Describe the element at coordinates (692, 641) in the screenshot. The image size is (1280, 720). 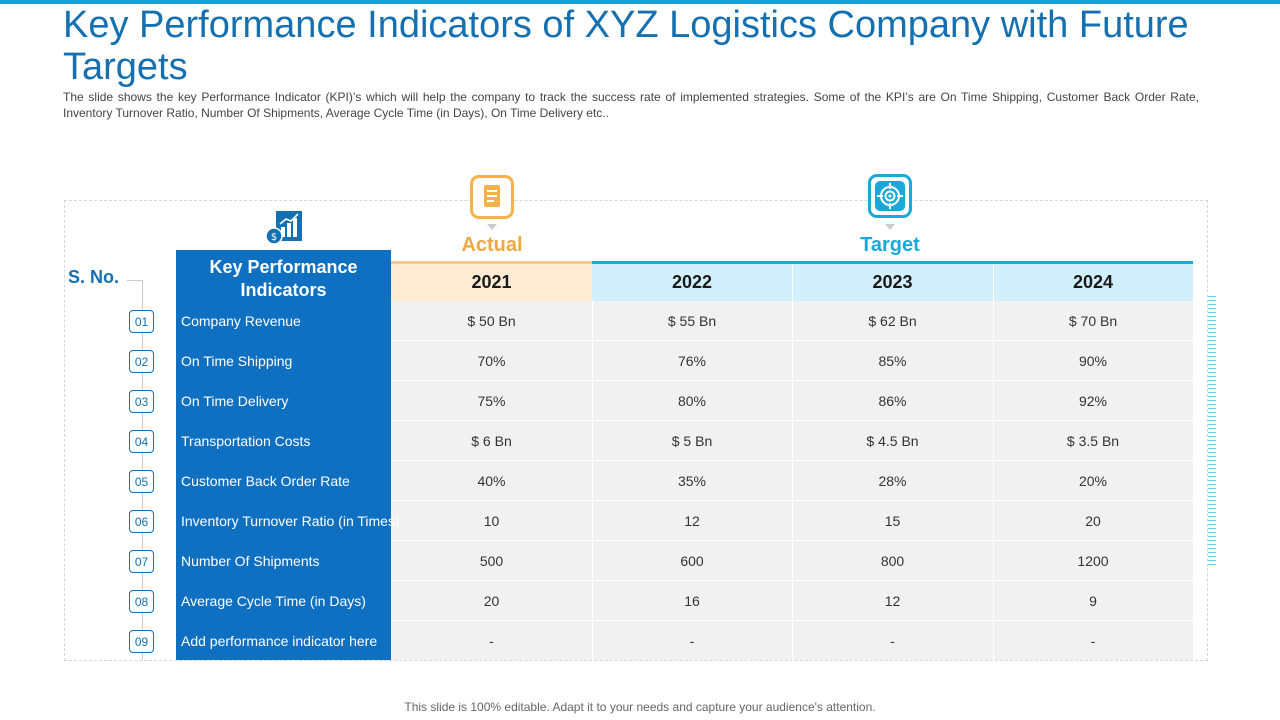
I see `value-2022: -` at that location.